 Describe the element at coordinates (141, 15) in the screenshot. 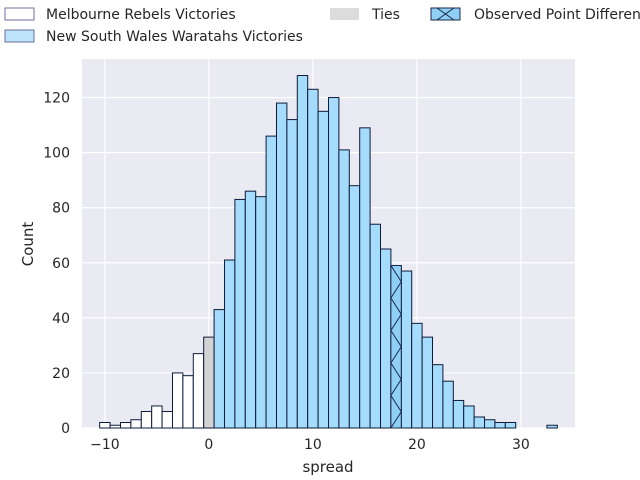

I see `legend-label-rebels: Melbourne Rebels Victories` at that location.